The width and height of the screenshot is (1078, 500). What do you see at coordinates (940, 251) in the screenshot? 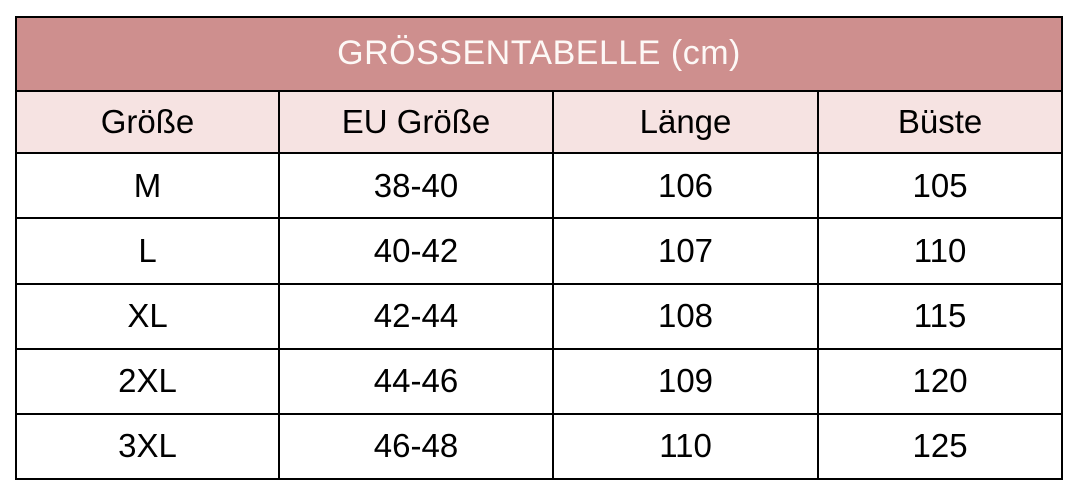
I see `cell-bust: 110` at bounding box center [940, 251].